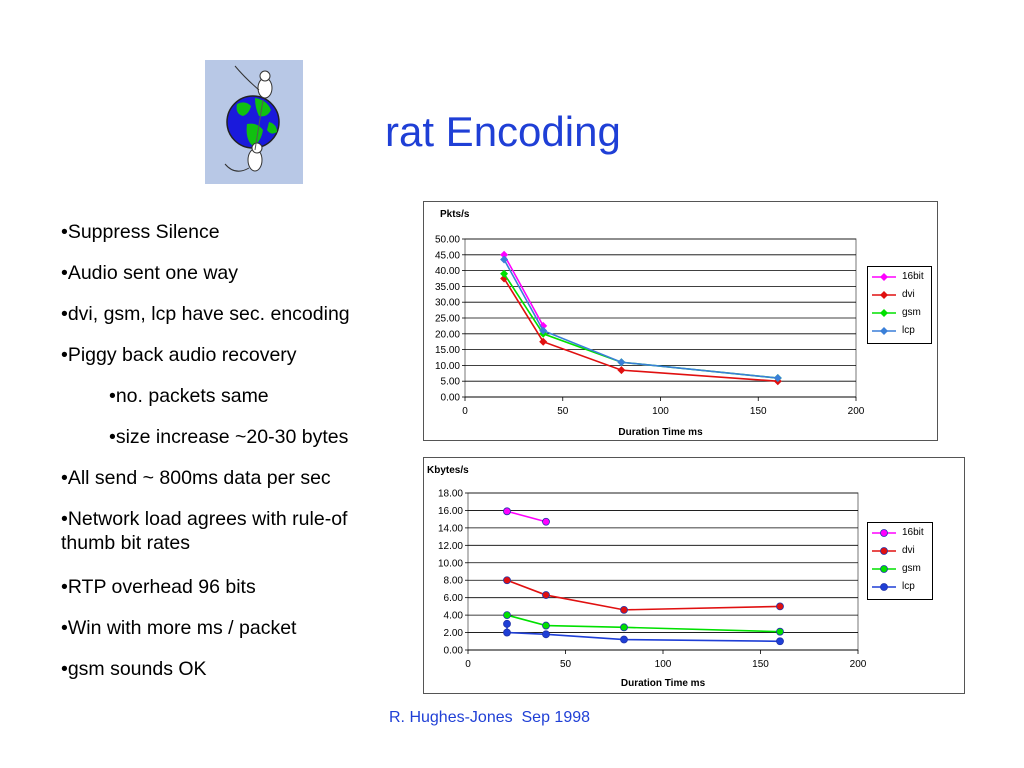 This screenshot has height=768, width=1024. What do you see at coordinates (447, 334) in the screenshot?
I see `y-tick-label: 20.00` at bounding box center [447, 334].